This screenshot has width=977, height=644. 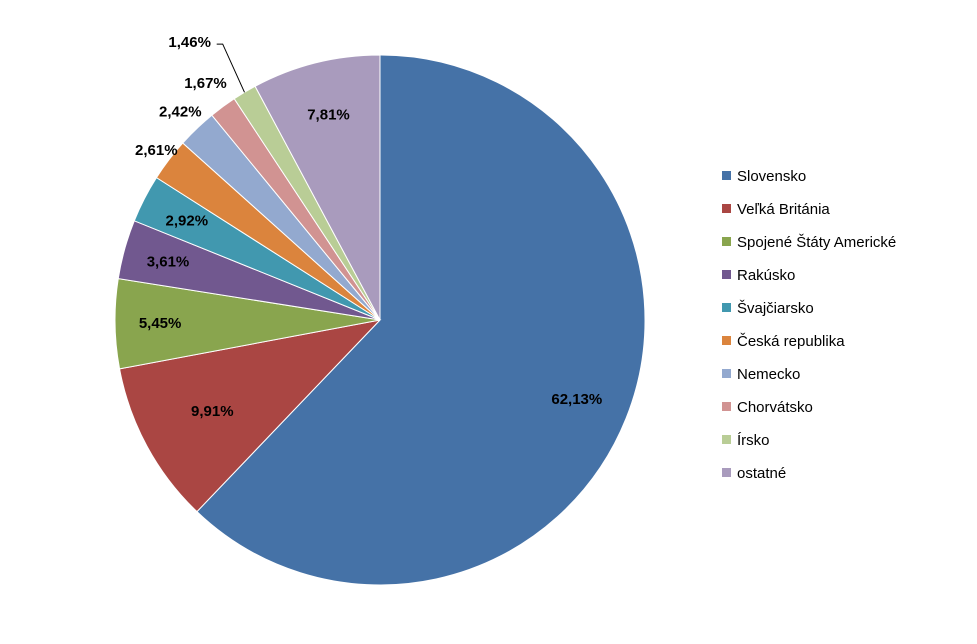 I want to click on data-label-svajciarsko: 2,92%, so click(x=187, y=221).